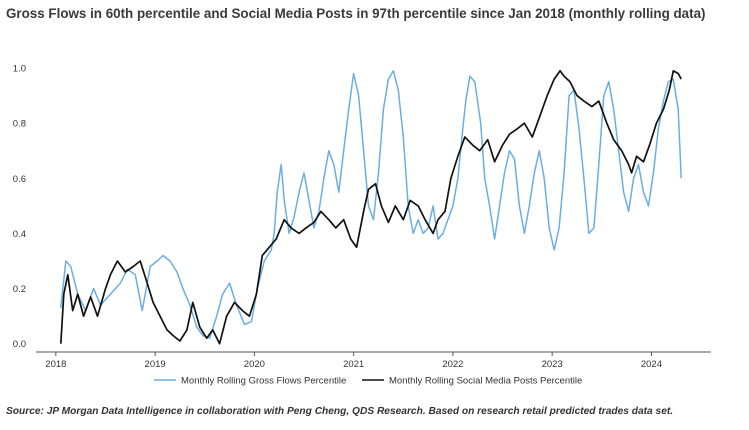 The image size is (749, 430). What do you see at coordinates (353, 364) in the screenshot?
I see `x-tick-label: 2021` at bounding box center [353, 364].